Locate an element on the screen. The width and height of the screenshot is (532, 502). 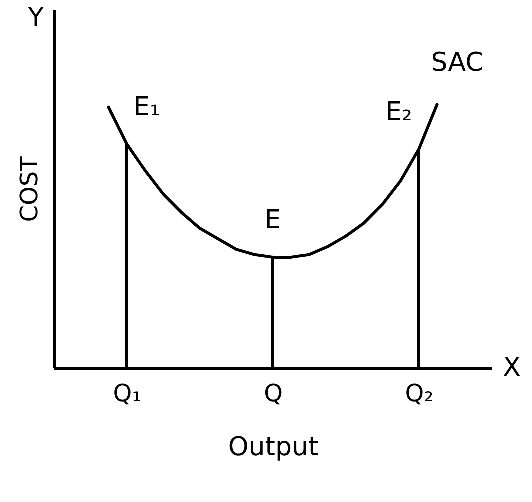
x-axis-title: Output is located at coordinates (273, 447).